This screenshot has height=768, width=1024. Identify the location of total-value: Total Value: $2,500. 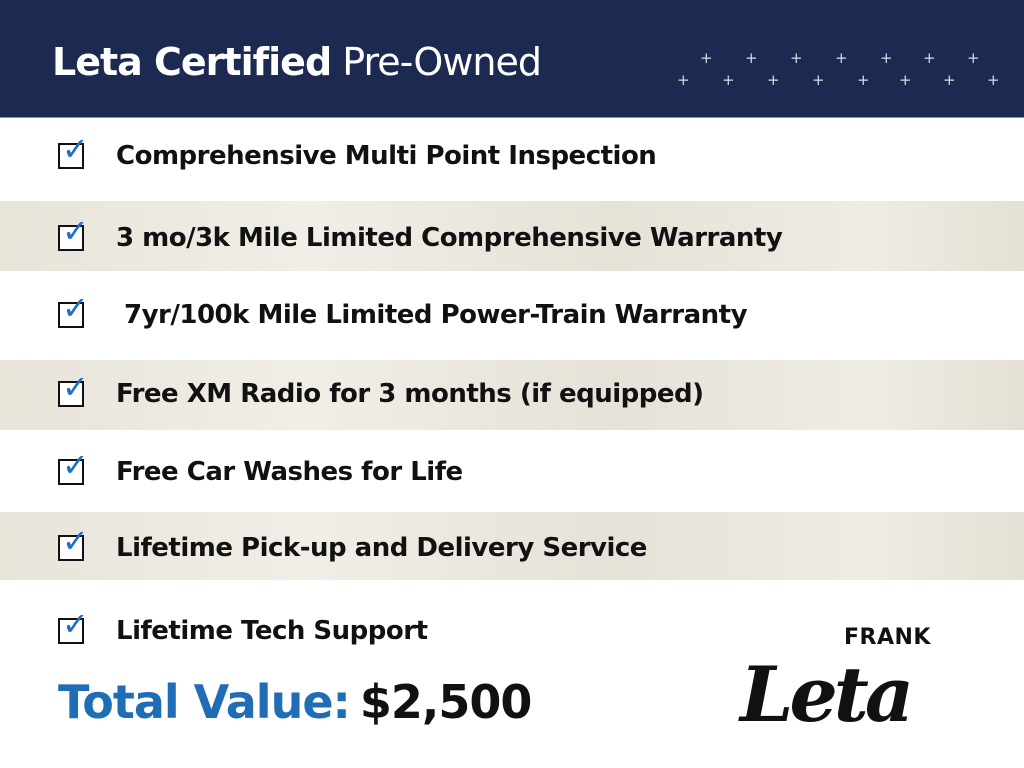
(295, 702).